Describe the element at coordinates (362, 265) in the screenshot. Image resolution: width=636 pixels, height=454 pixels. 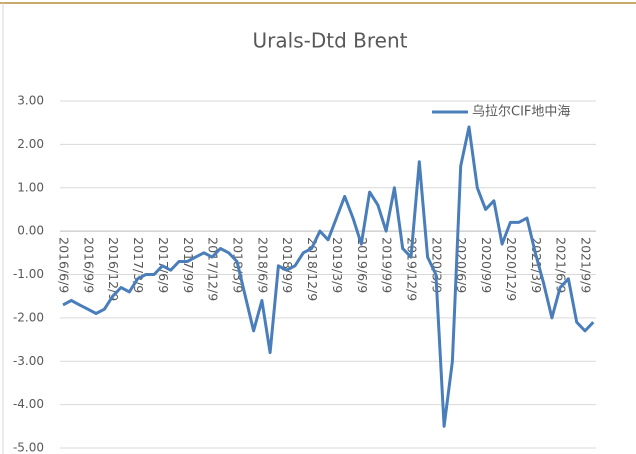
I see `x-tick-label: 2019/6/9` at that location.